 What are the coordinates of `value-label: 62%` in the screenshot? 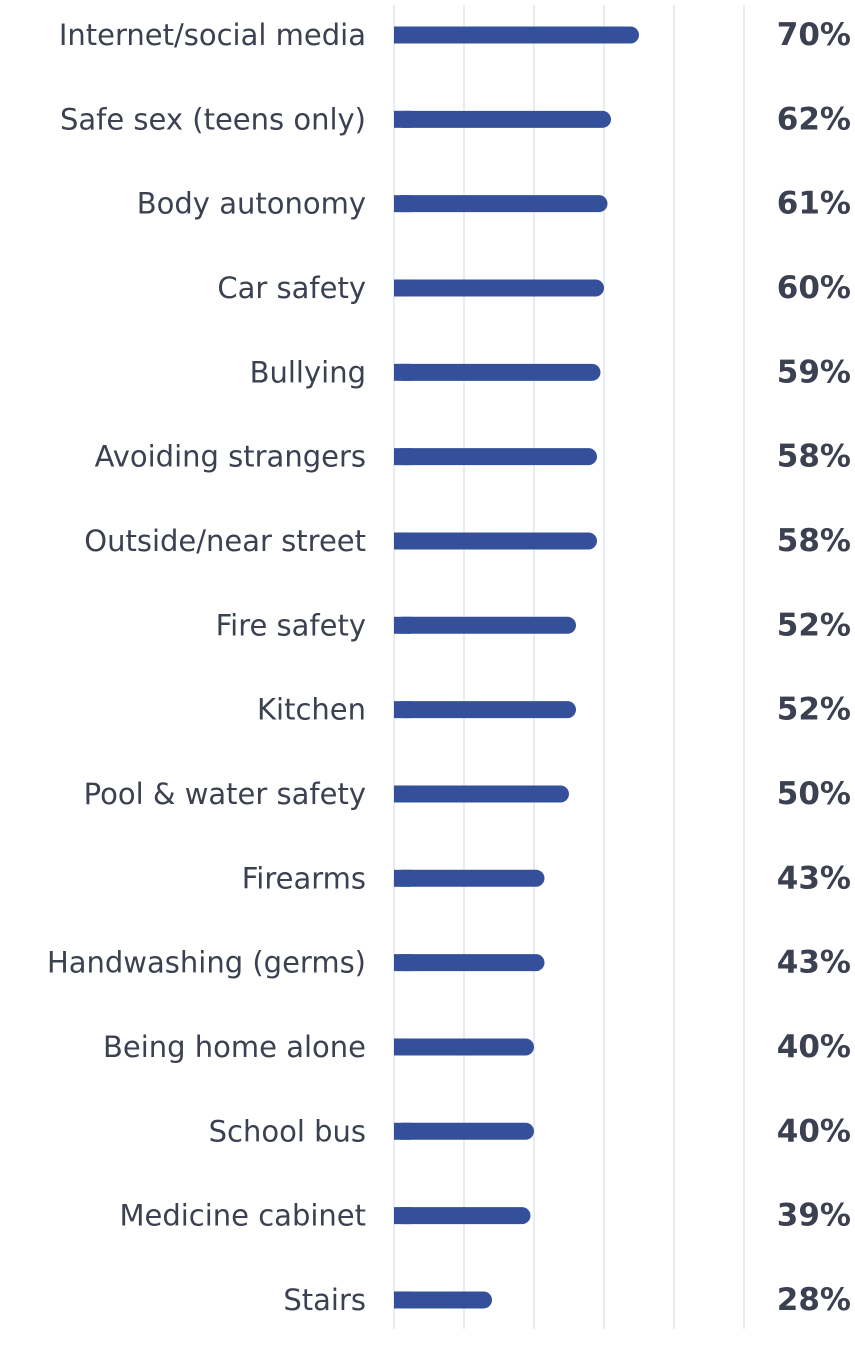 It's located at (814, 119).